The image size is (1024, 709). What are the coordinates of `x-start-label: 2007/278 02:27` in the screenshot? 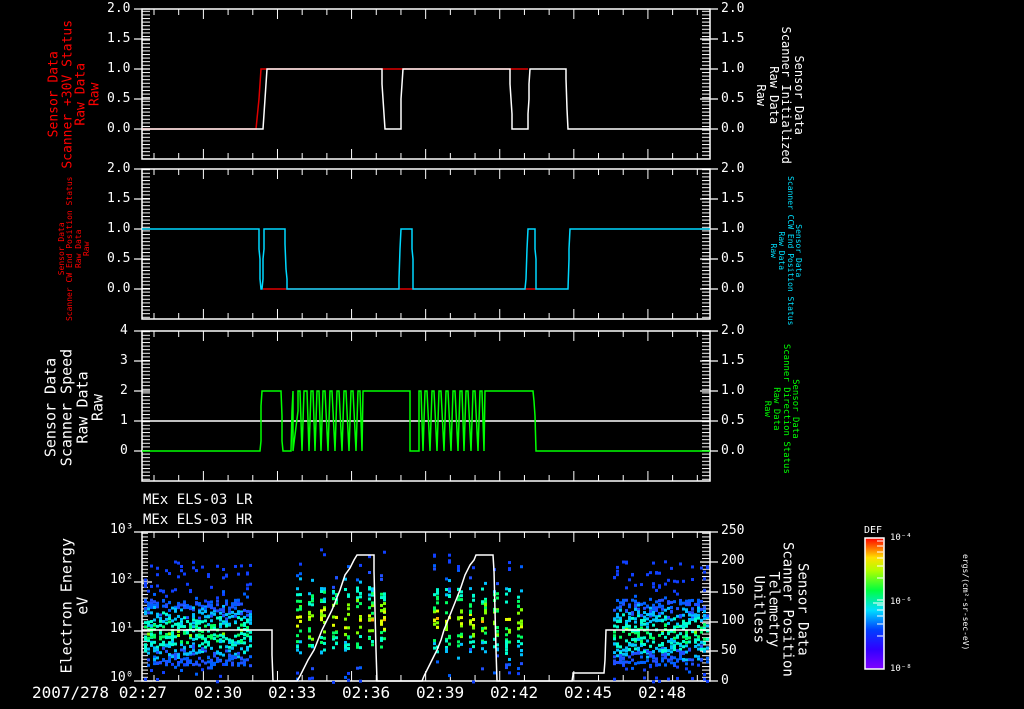 It's located at (99, 692).